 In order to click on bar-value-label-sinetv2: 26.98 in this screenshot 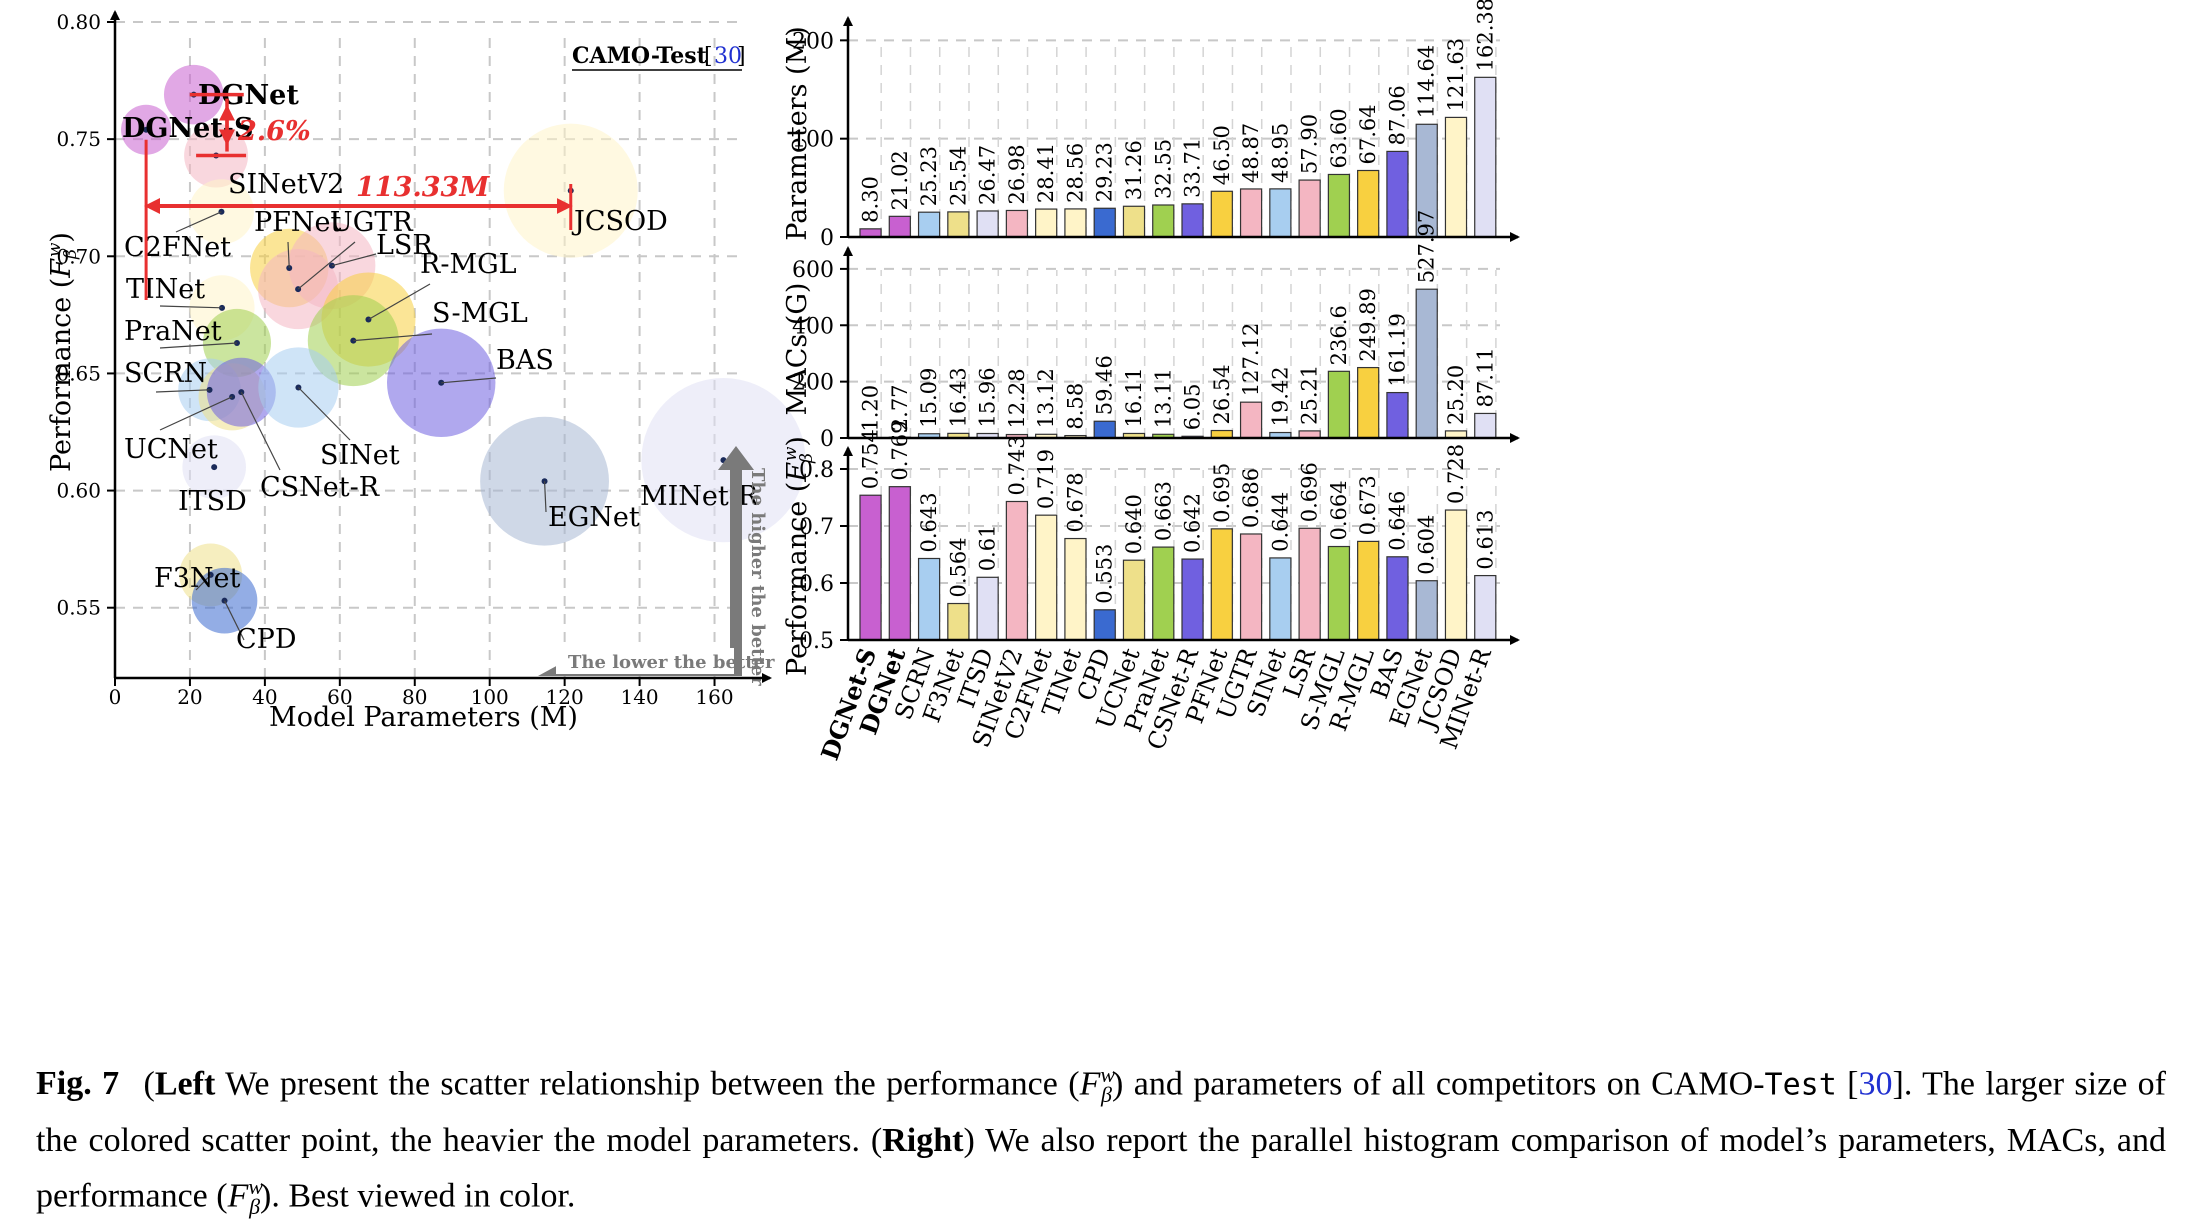, I will do `click(1017, 174)`.